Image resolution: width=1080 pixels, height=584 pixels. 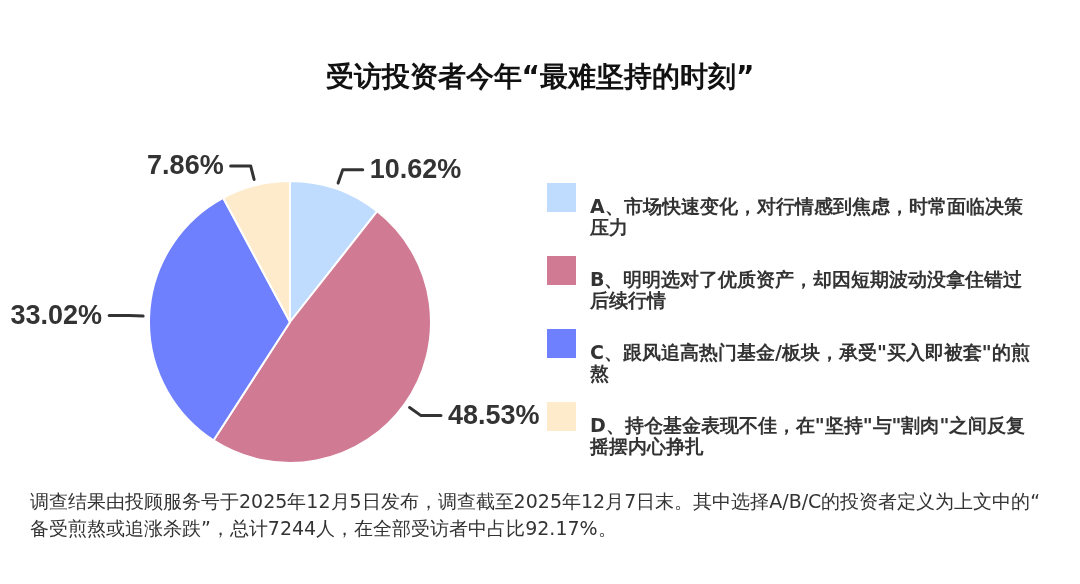 I want to click on text: 调查结果由投顾服务号于2025年12月5日发布，调查截至2025年12月7日末。其中选择A/B/C的投资者定义为上文中的“备受煎熬或追涨杀跌”，总计7244人，在全部受访者中占比92.17%。, so click(x=535, y=514).